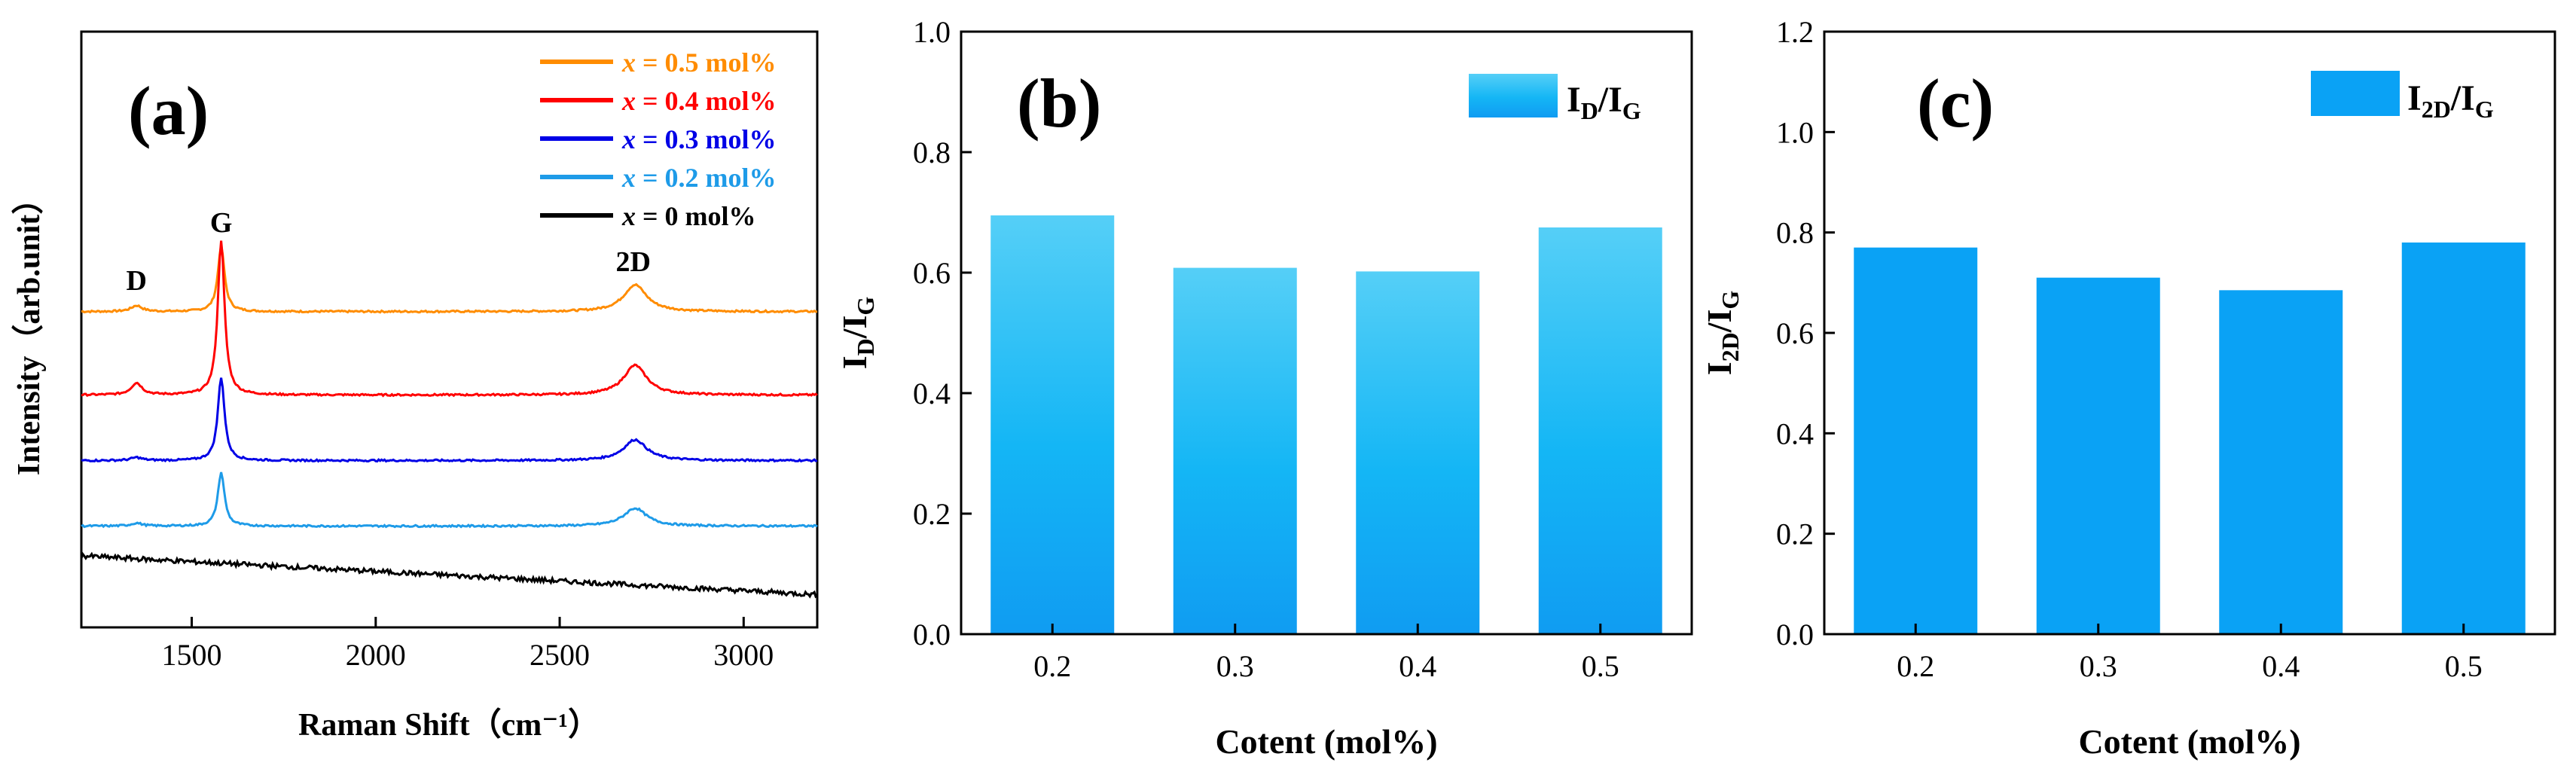 The width and height of the screenshot is (2576, 778). Describe the element at coordinates (2281, 462) in the screenshot. I see `panel-c-bar-0.4` at that location.